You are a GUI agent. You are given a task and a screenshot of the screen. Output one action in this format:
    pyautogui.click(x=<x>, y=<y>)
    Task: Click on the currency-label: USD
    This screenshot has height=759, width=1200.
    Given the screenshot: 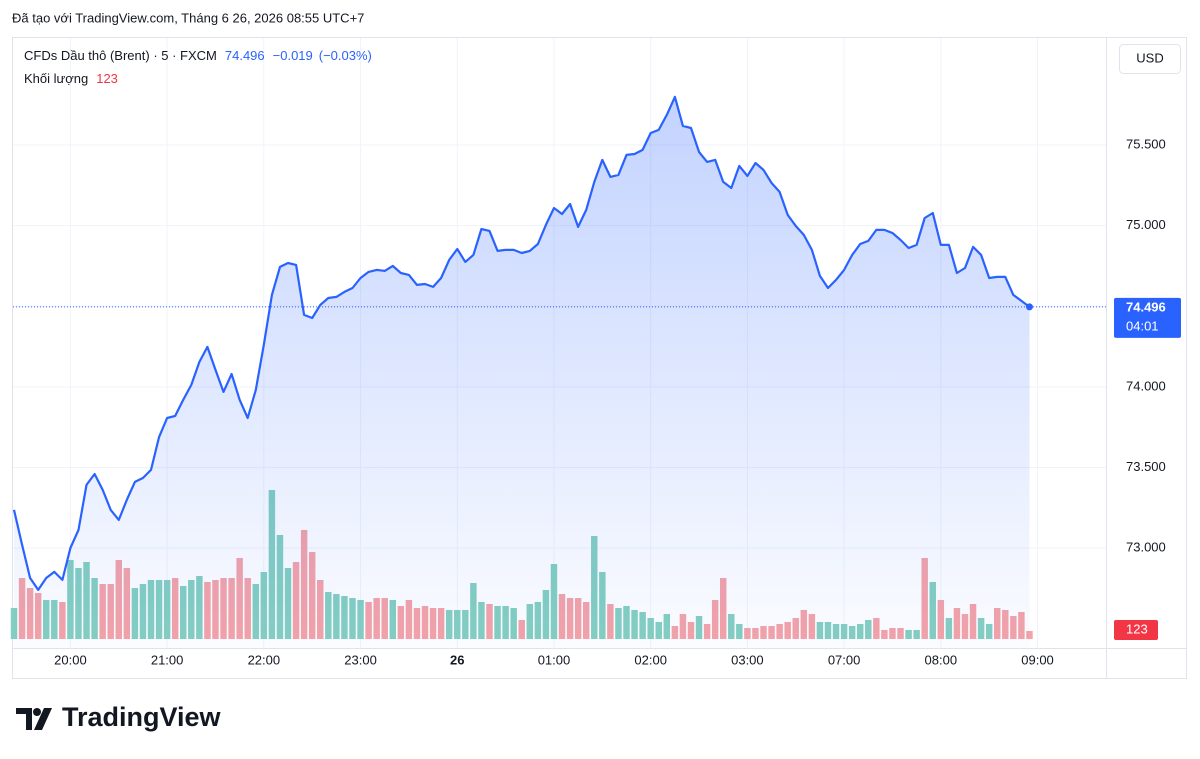 What is the action you would take?
    pyautogui.click(x=1149, y=57)
    